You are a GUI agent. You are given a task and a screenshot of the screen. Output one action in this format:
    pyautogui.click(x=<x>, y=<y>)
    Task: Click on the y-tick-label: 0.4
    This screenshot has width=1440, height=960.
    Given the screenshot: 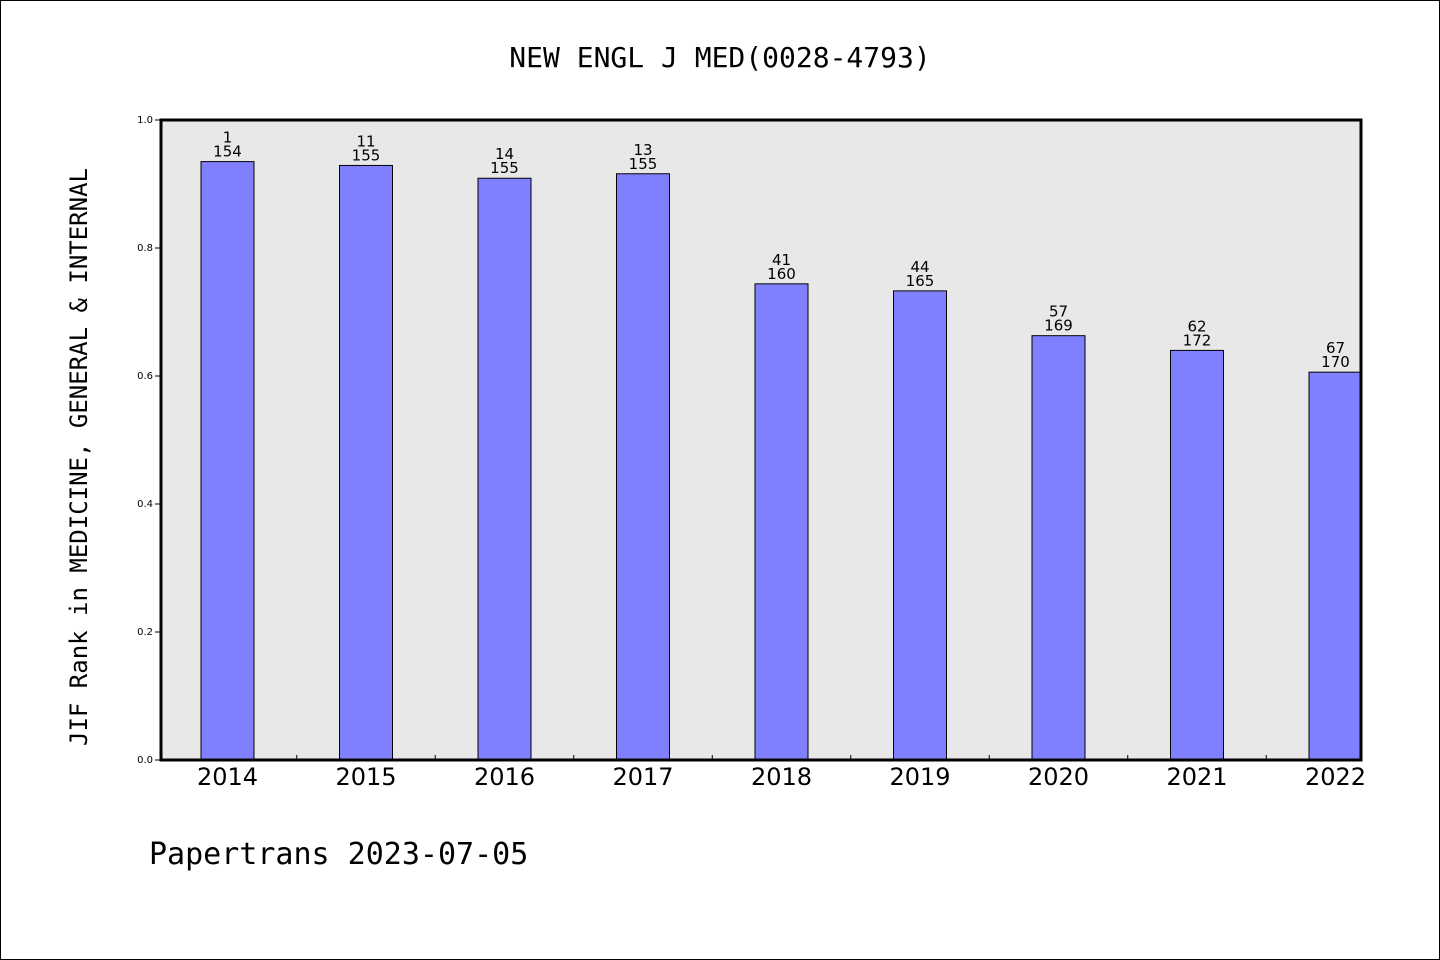 What is the action you would take?
    pyautogui.click(x=145, y=504)
    